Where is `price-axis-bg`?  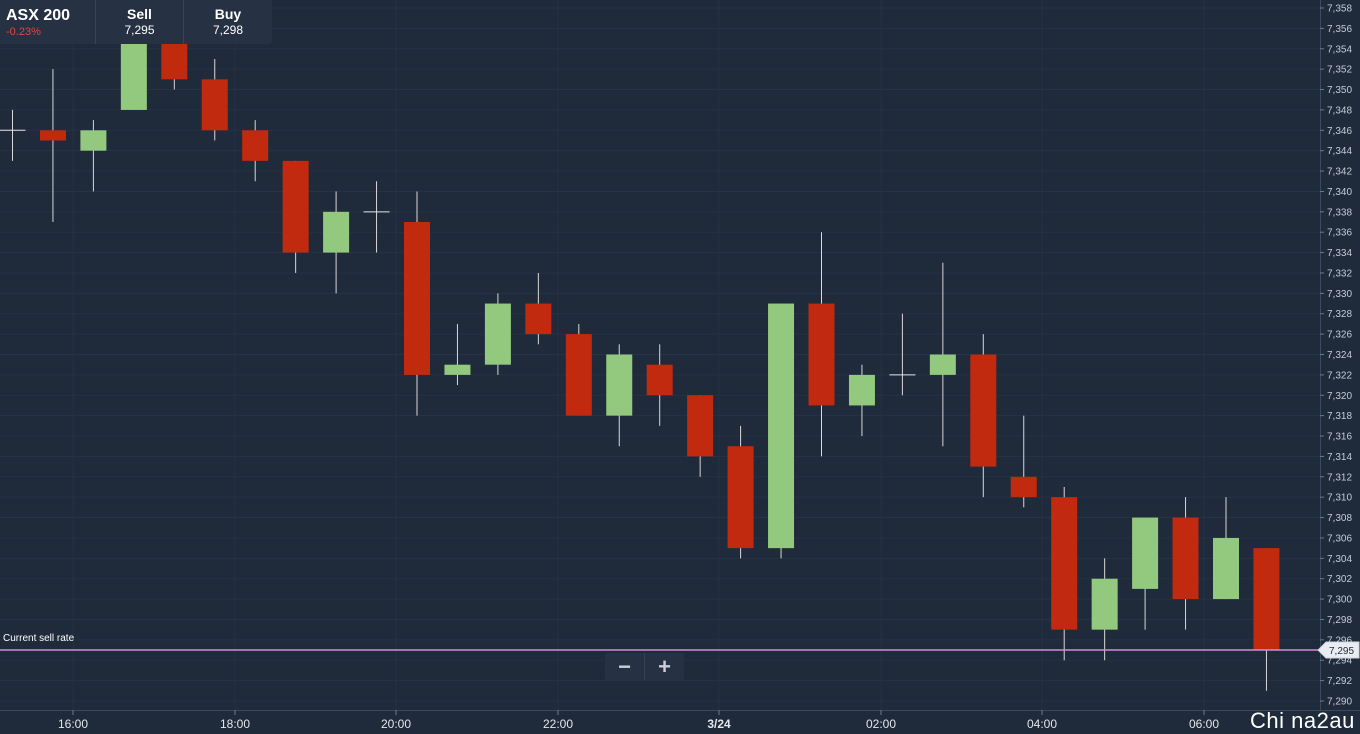 price-axis-bg is located at coordinates (1340, 355).